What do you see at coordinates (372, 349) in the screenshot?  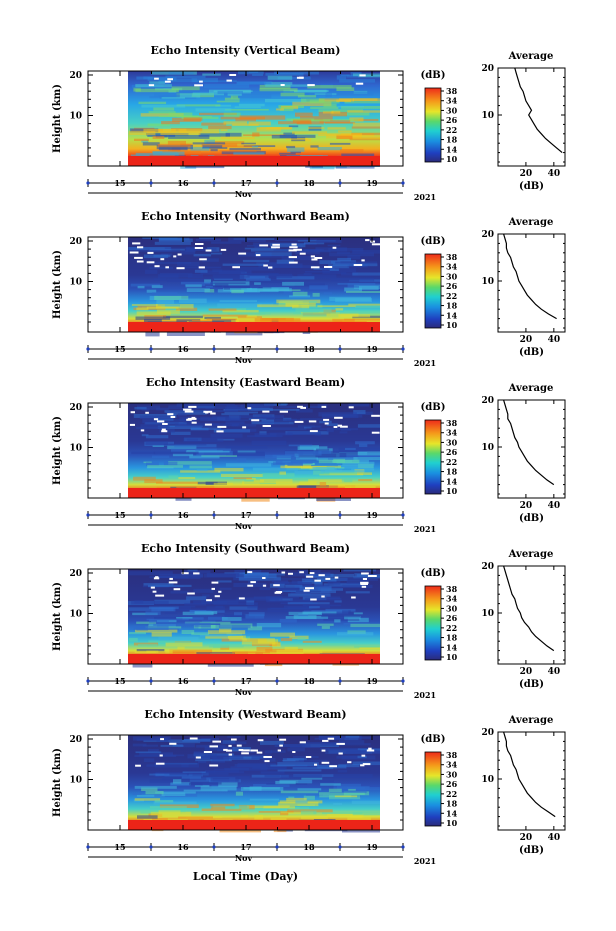 I see `x-tick-label: 19` at bounding box center [372, 349].